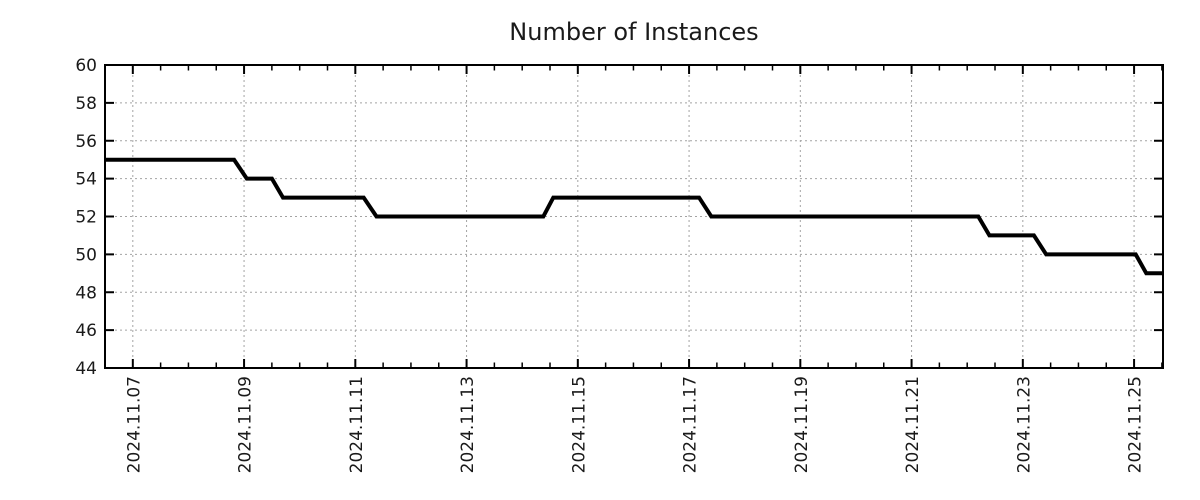 The image size is (1200, 500). Describe the element at coordinates (86, 66) in the screenshot. I see `y-tick-label: 60` at that location.